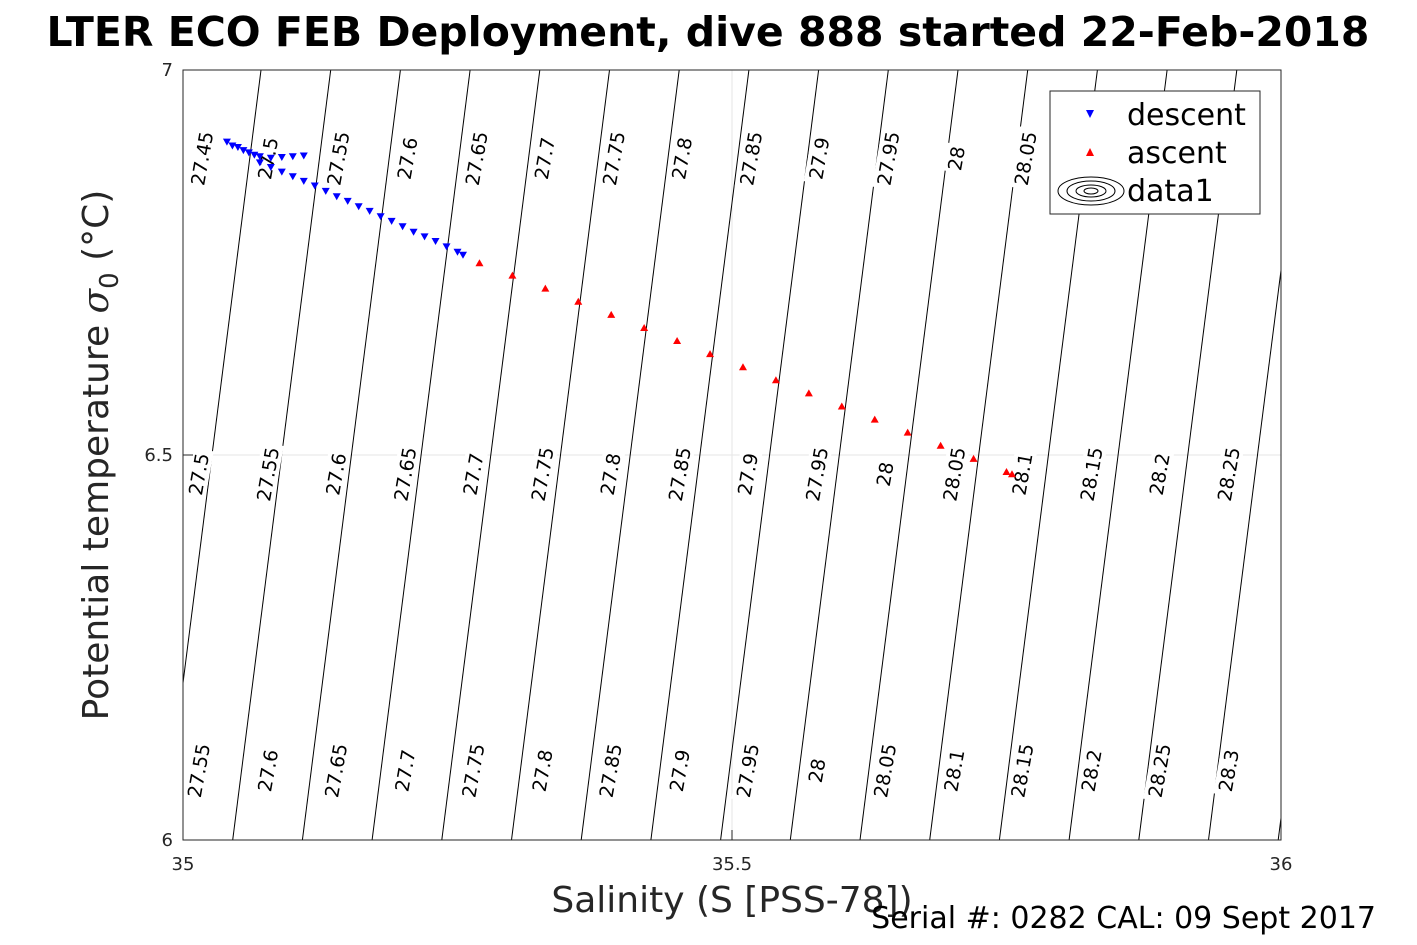  Describe the element at coordinates (100, 455) in the screenshot. I see `y-axis-label: Potential temperature σ0 (°C)` at that location.